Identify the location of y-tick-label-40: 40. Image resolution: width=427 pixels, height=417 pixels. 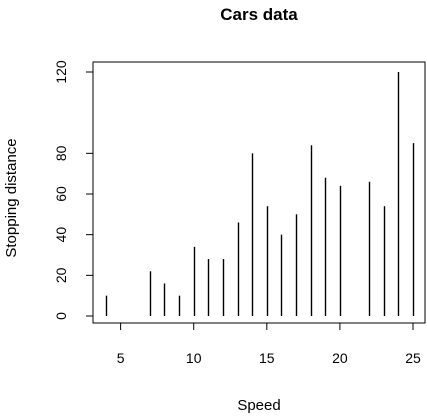
(61, 235).